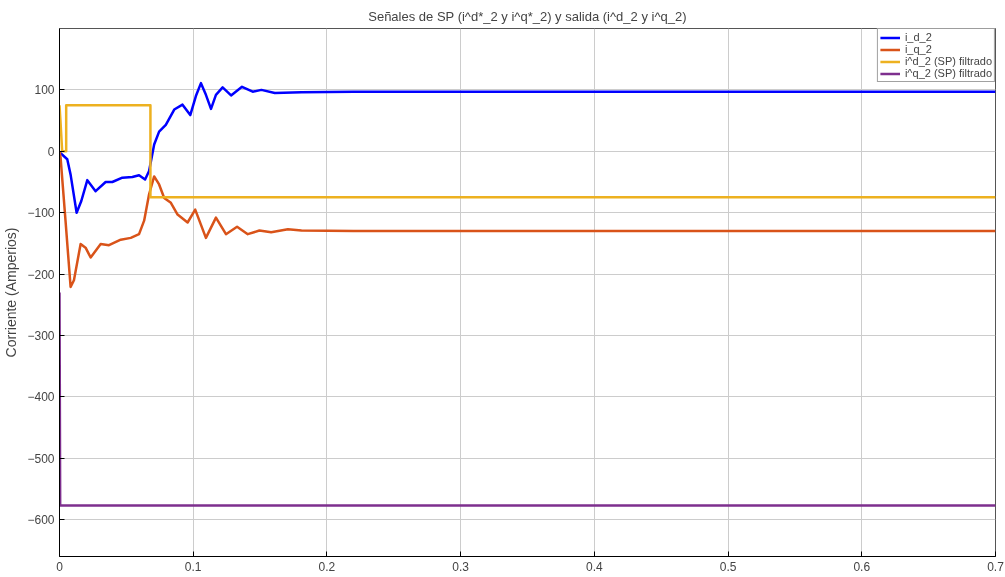 Image resolution: width=1005 pixels, height=577 pixels. What do you see at coordinates (41, 213) in the screenshot?
I see `y-tick-label: −100` at bounding box center [41, 213].